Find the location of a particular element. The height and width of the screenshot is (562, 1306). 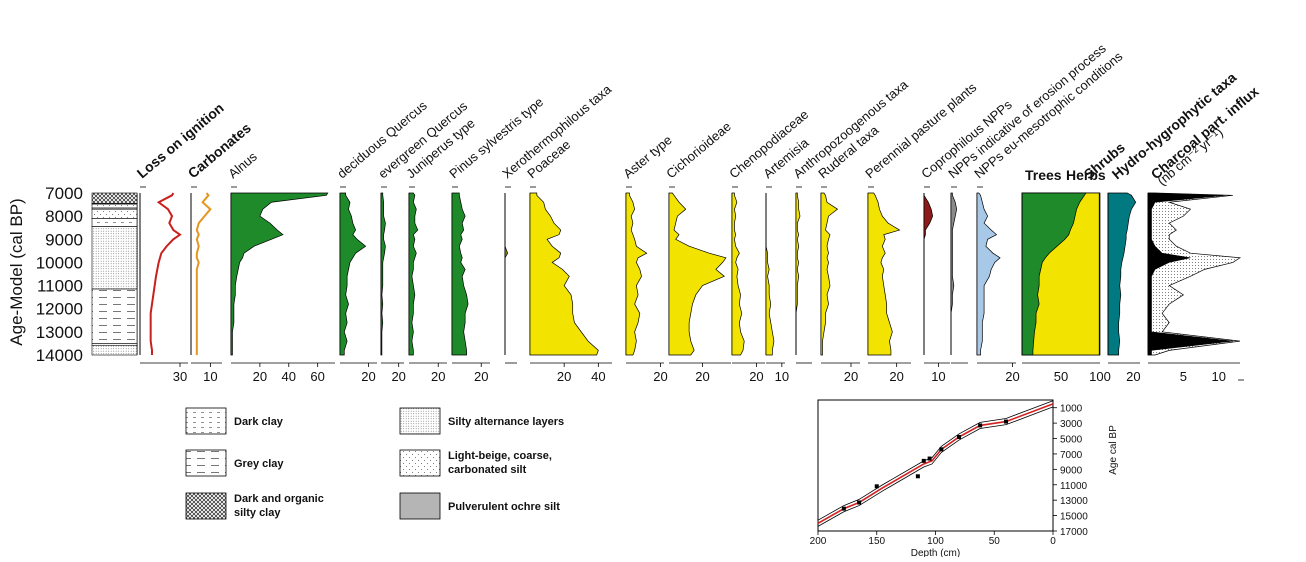

legend-label: Light-beige, coarse, is located at coordinates (500, 456).